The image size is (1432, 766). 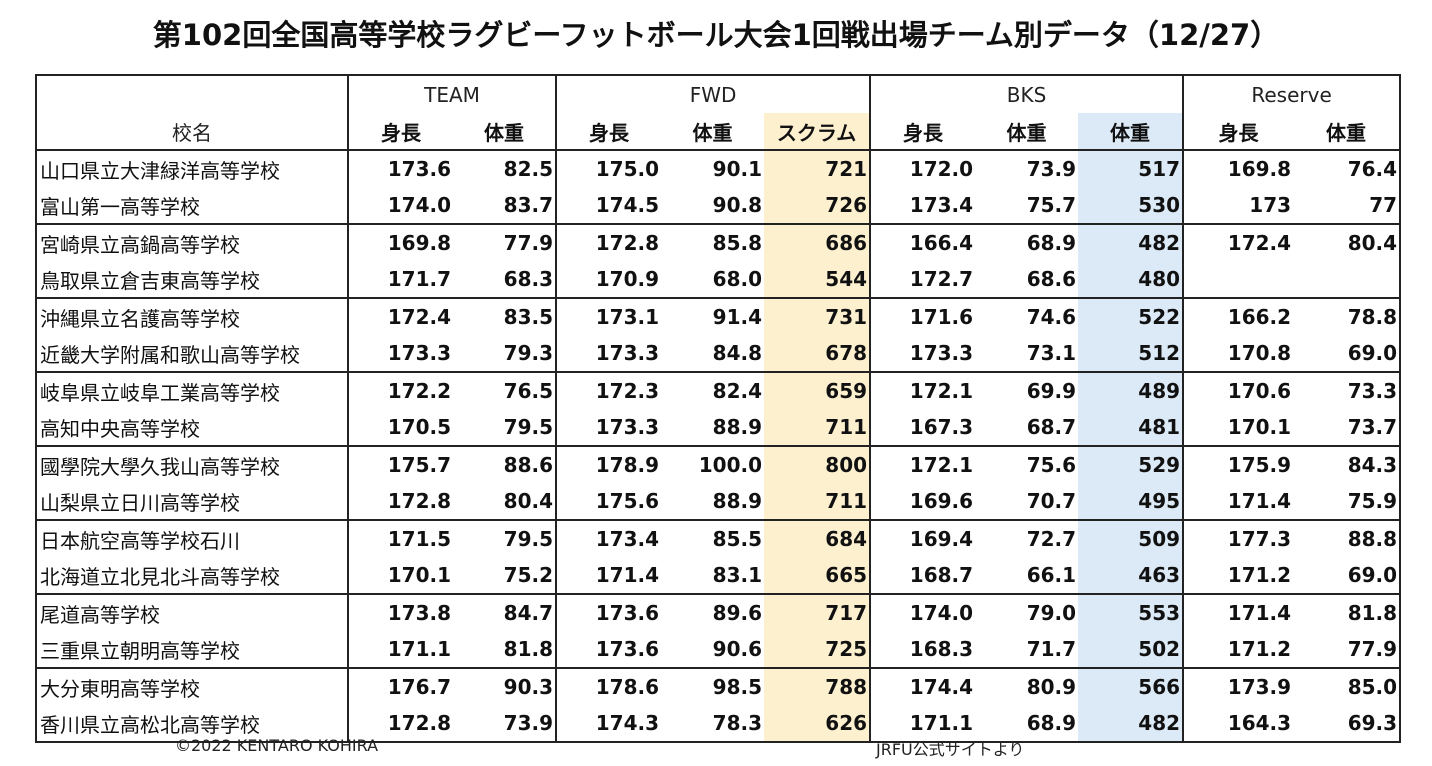 What do you see at coordinates (1051, 391) in the screenshot?
I see `bks-weight-cell: 69.9` at bounding box center [1051, 391].